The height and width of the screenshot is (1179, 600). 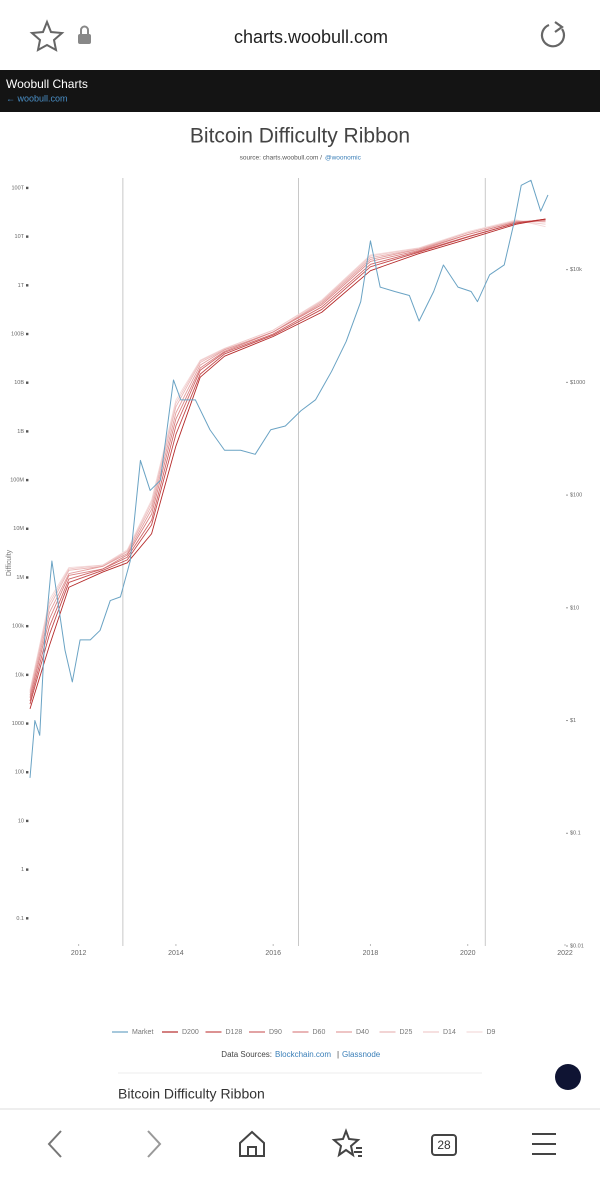 What do you see at coordinates (303, 1054) in the screenshot?
I see `source-link: Blockchain.com` at bounding box center [303, 1054].